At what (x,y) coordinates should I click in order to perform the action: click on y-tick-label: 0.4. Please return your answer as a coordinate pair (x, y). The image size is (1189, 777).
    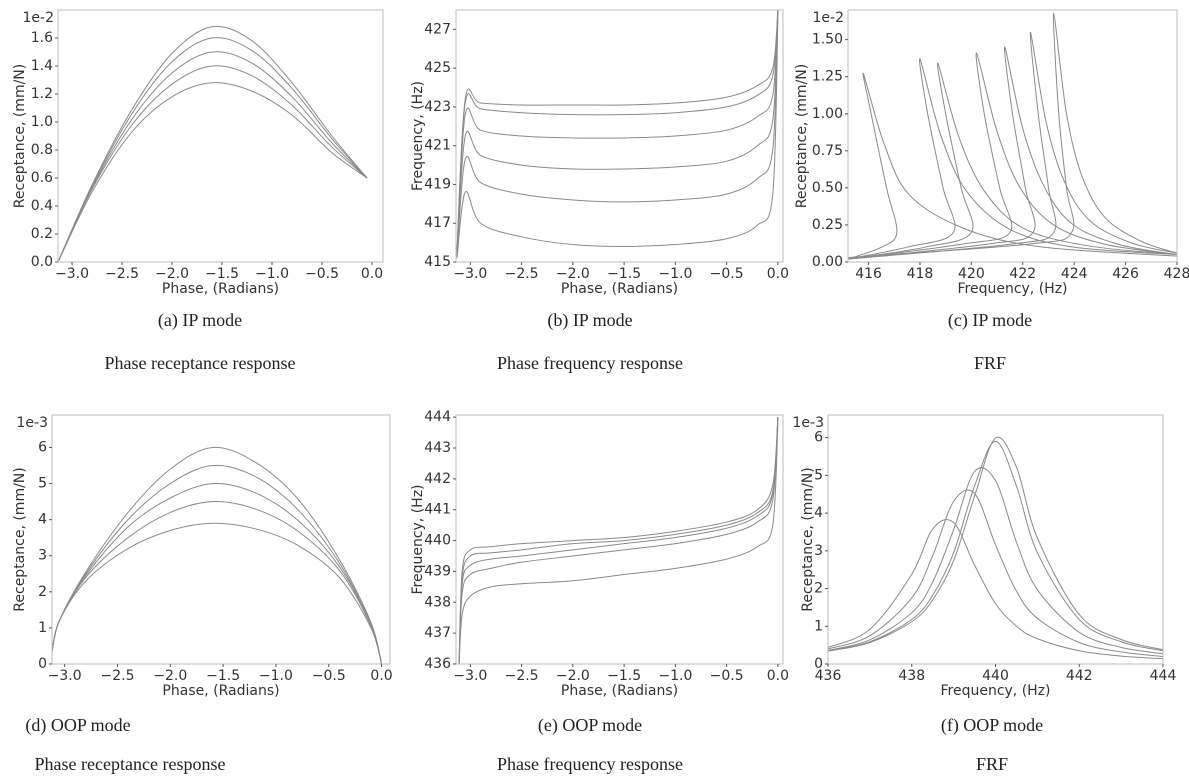
    Looking at the image, I should click on (42, 206).